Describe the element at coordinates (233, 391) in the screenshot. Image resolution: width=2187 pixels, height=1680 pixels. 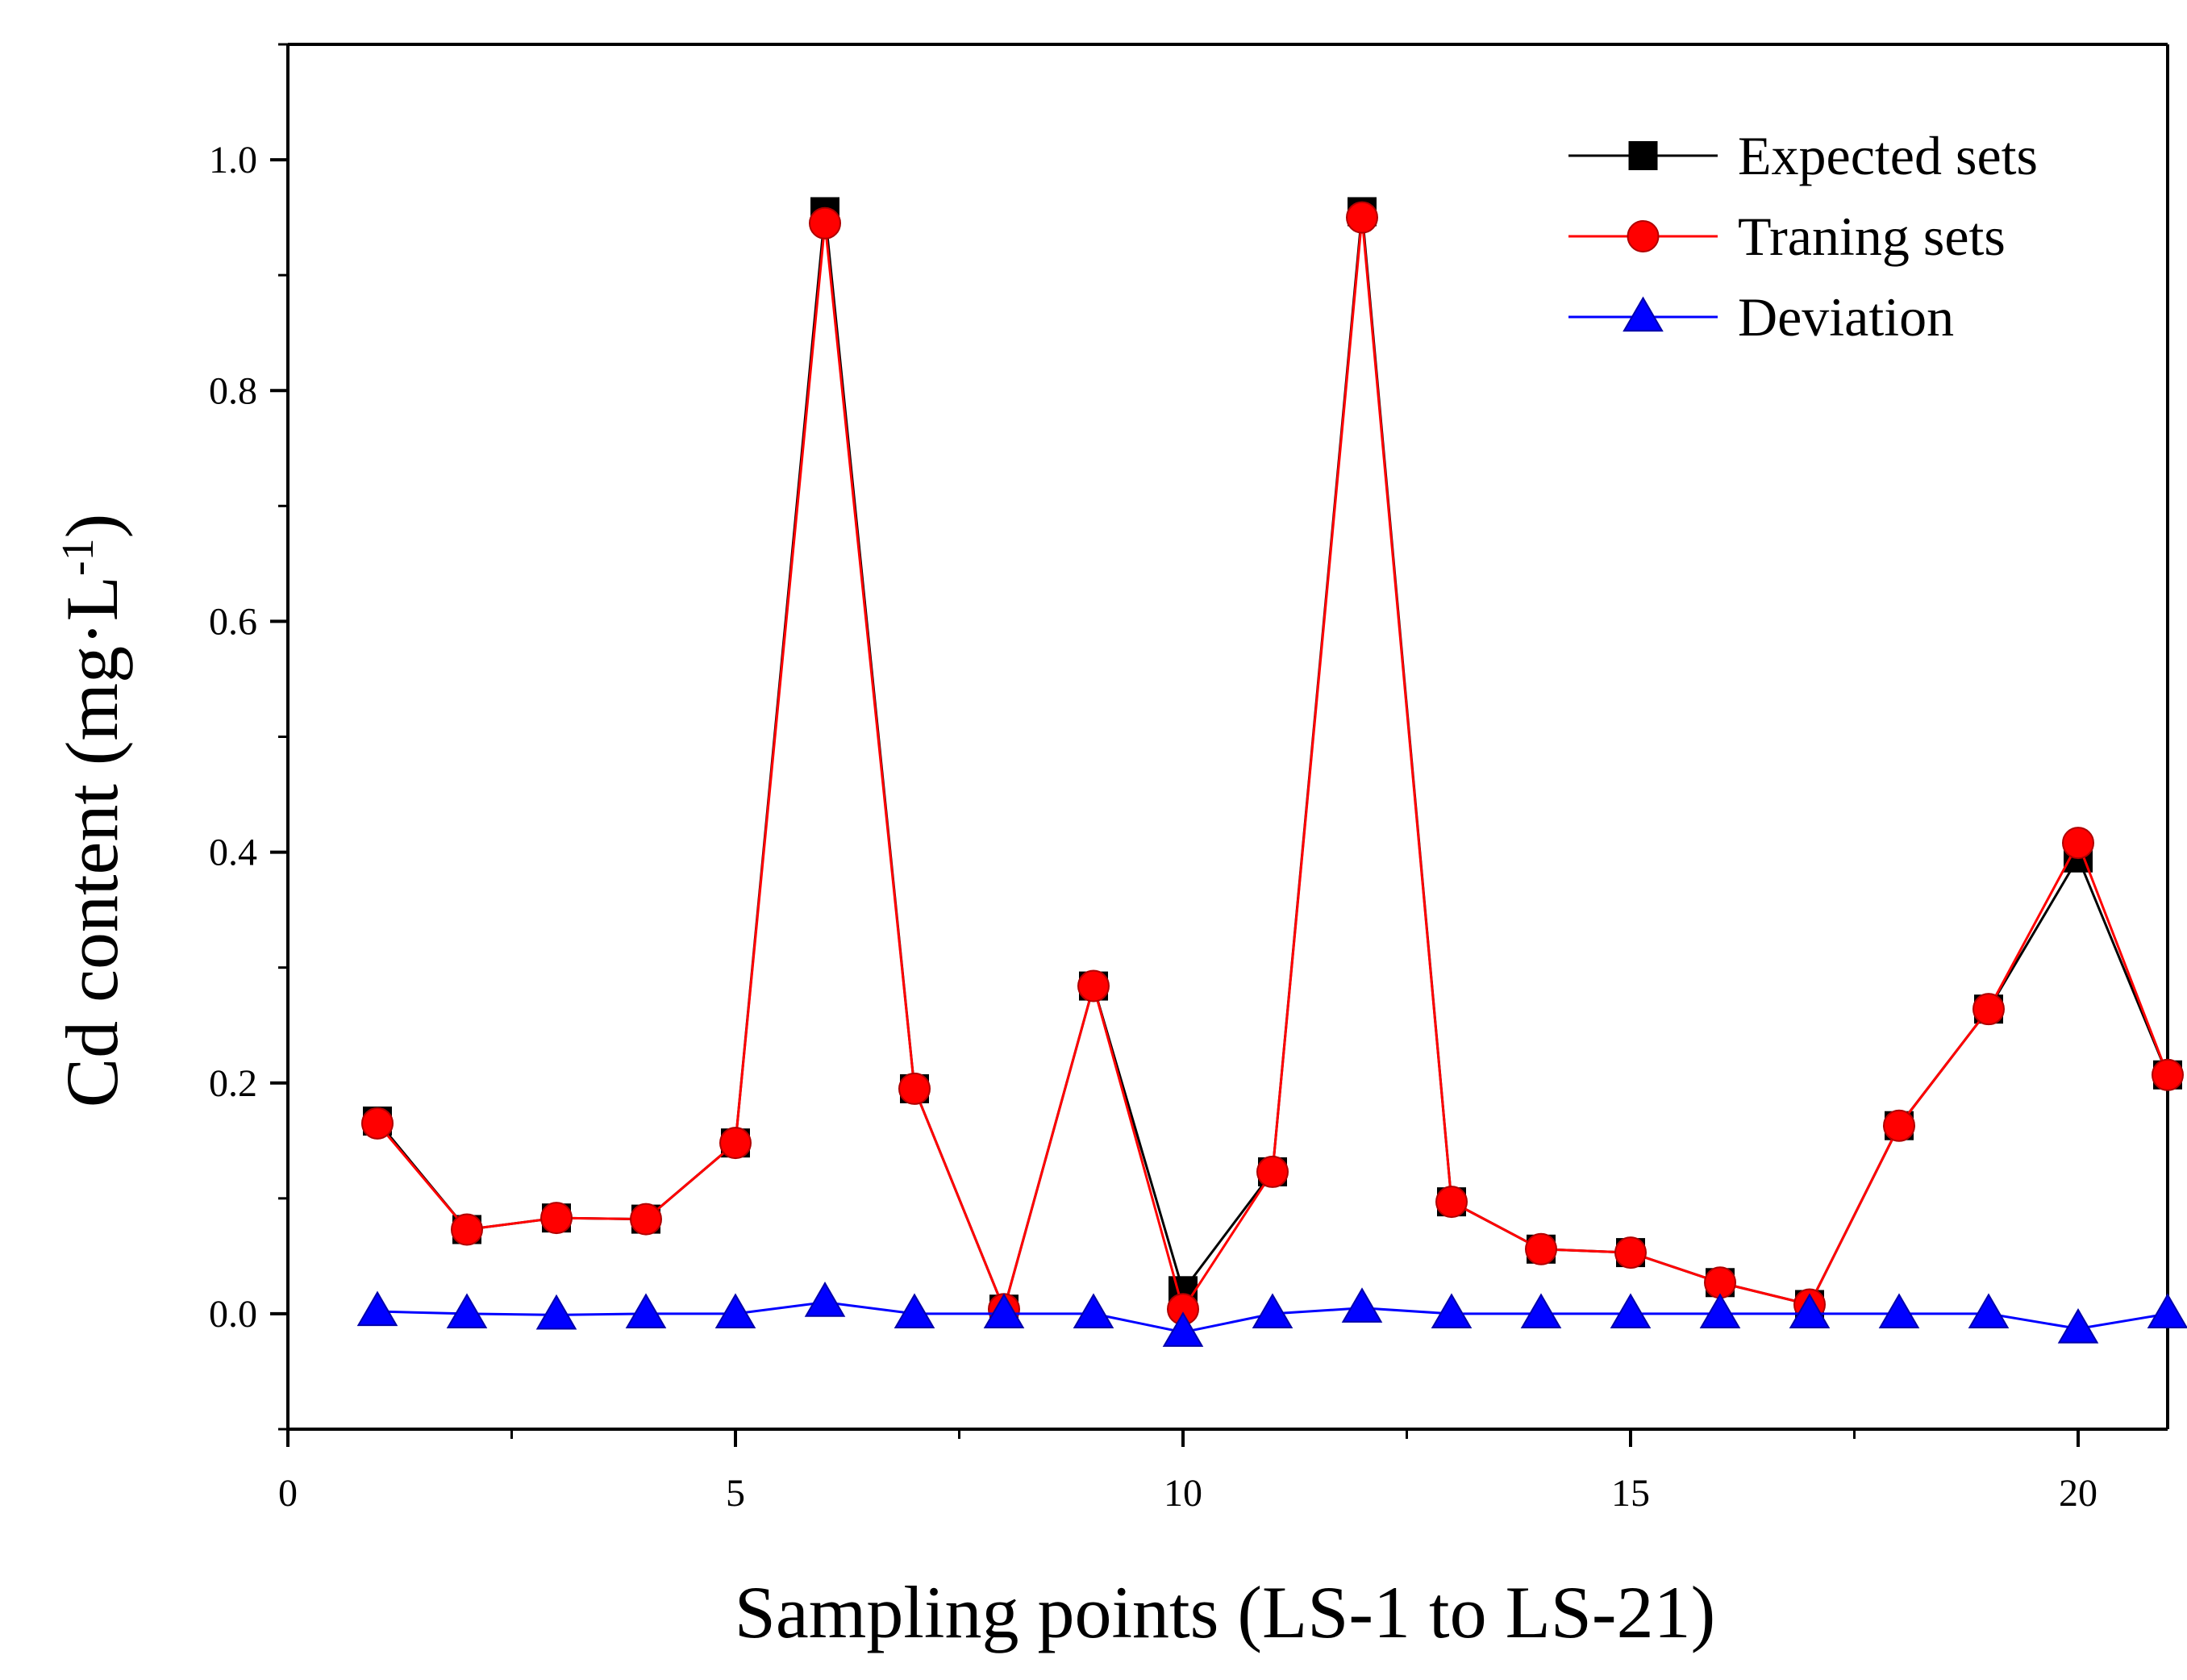
I see `y-tick-label: 0.8` at that location.